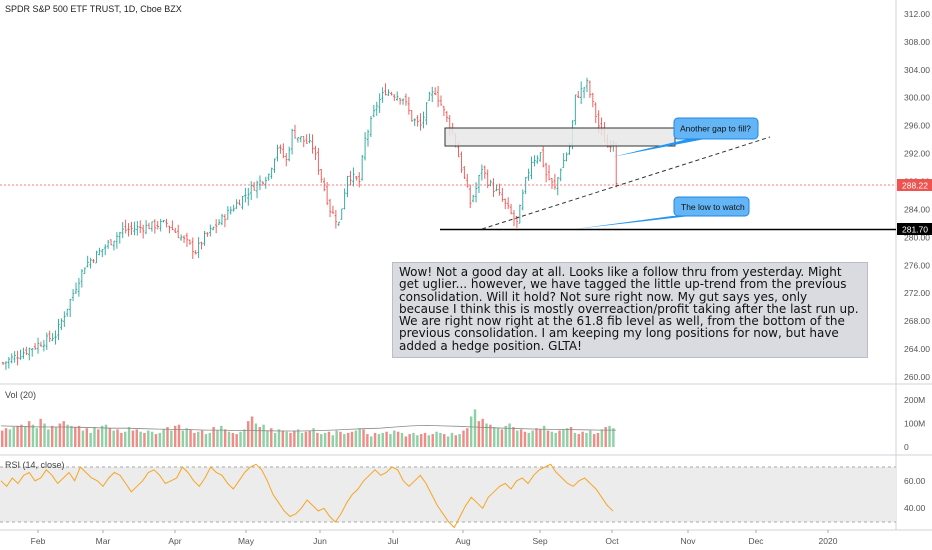 Image resolution: width=932 pixels, height=550 pixels. I want to click on rsi-line, so click(307, 496).